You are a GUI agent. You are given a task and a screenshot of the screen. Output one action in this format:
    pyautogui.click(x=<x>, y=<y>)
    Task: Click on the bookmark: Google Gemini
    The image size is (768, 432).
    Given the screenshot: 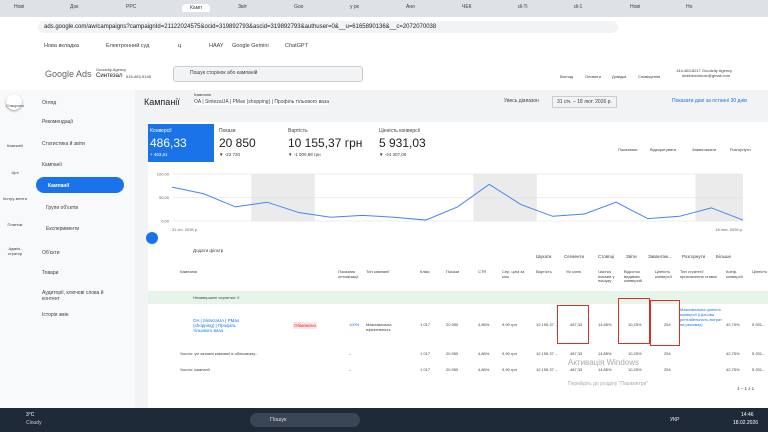 What is the action you would take?
    pyautogui.click(x=250, y=46)
    